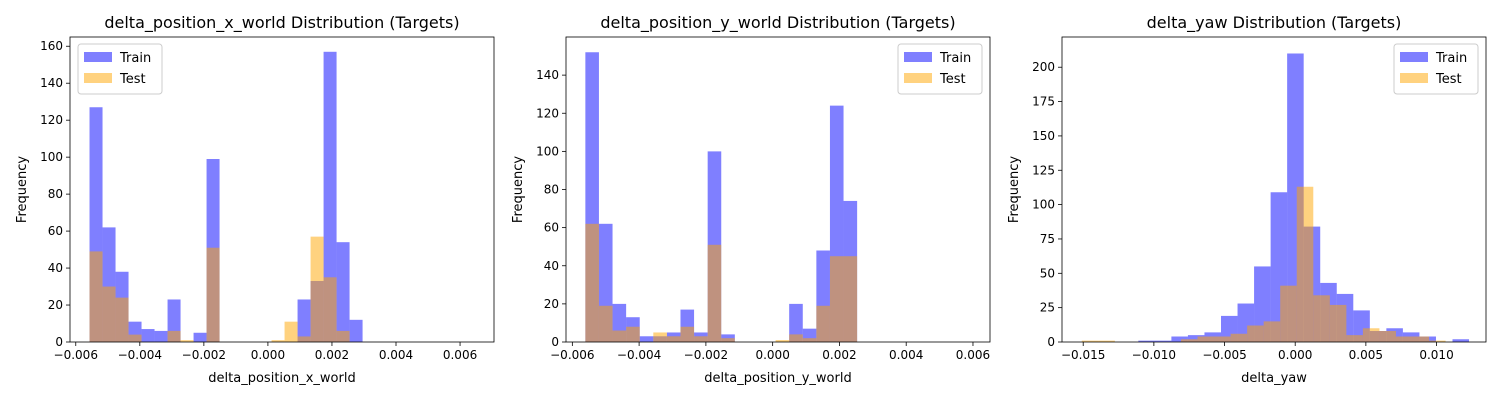 The height and width of the screenshot is (400, 1500). Describe the element at coordinates (1047, 239) in the screenshot. I see `y-tick-label: 75` at that location.